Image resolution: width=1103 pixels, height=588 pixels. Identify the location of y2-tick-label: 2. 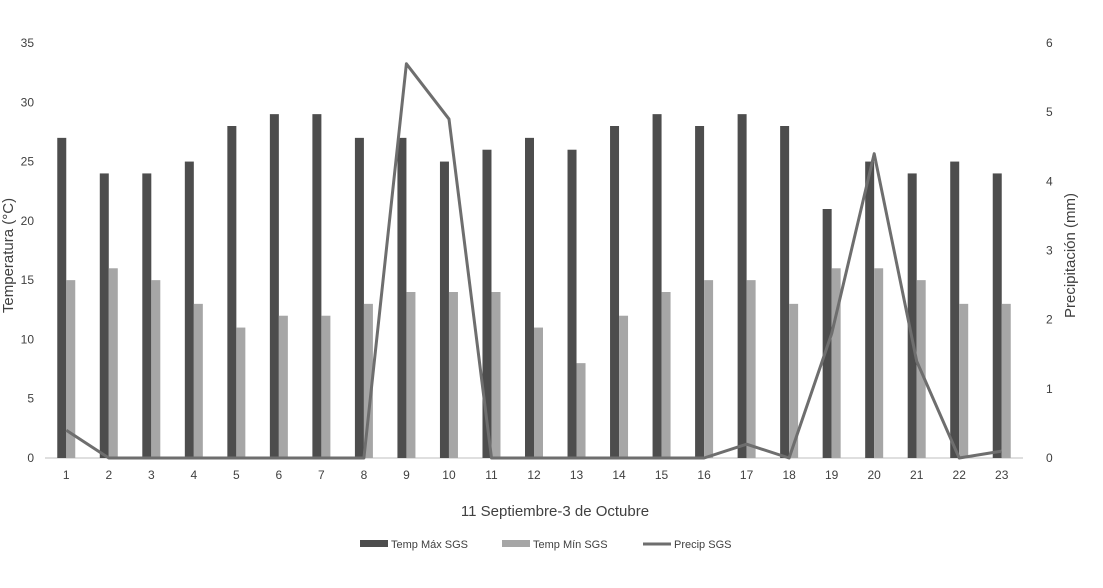
(1049, 320).